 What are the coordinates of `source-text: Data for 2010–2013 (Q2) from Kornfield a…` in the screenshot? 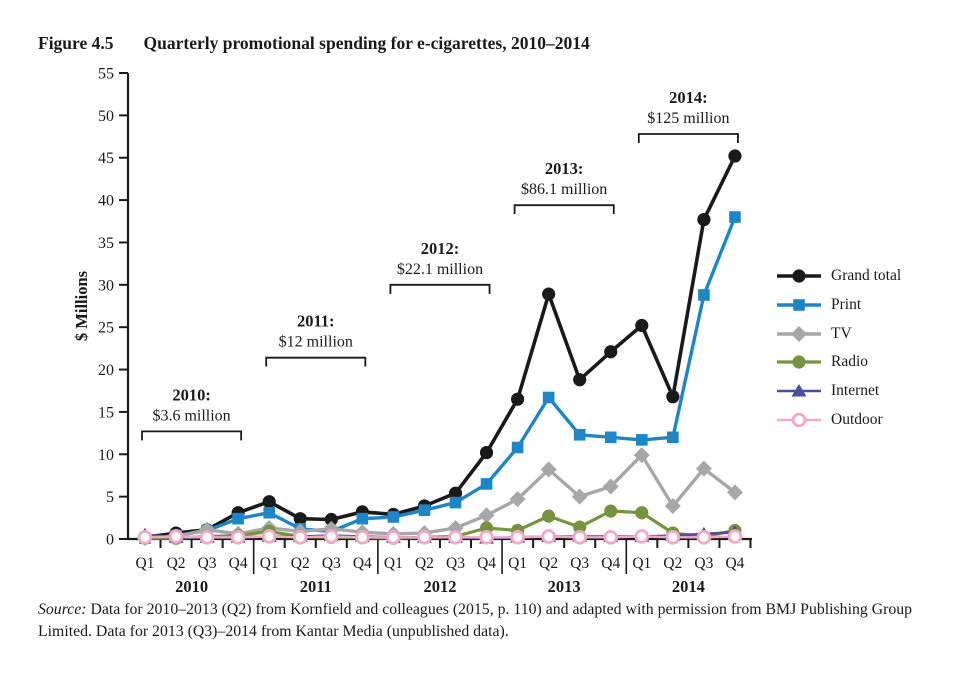 It's located at (475, 621).